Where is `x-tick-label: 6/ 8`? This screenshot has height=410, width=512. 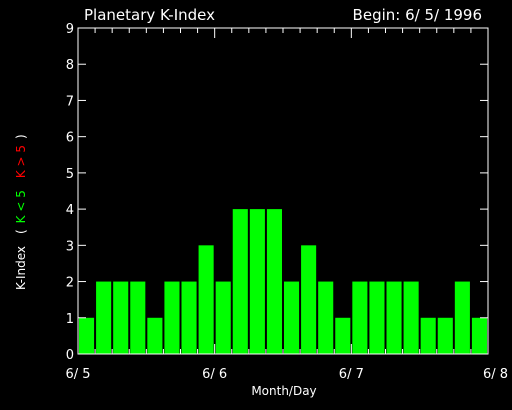
x-tick-label: 6/ 8 is located at coordinates (495, 374).